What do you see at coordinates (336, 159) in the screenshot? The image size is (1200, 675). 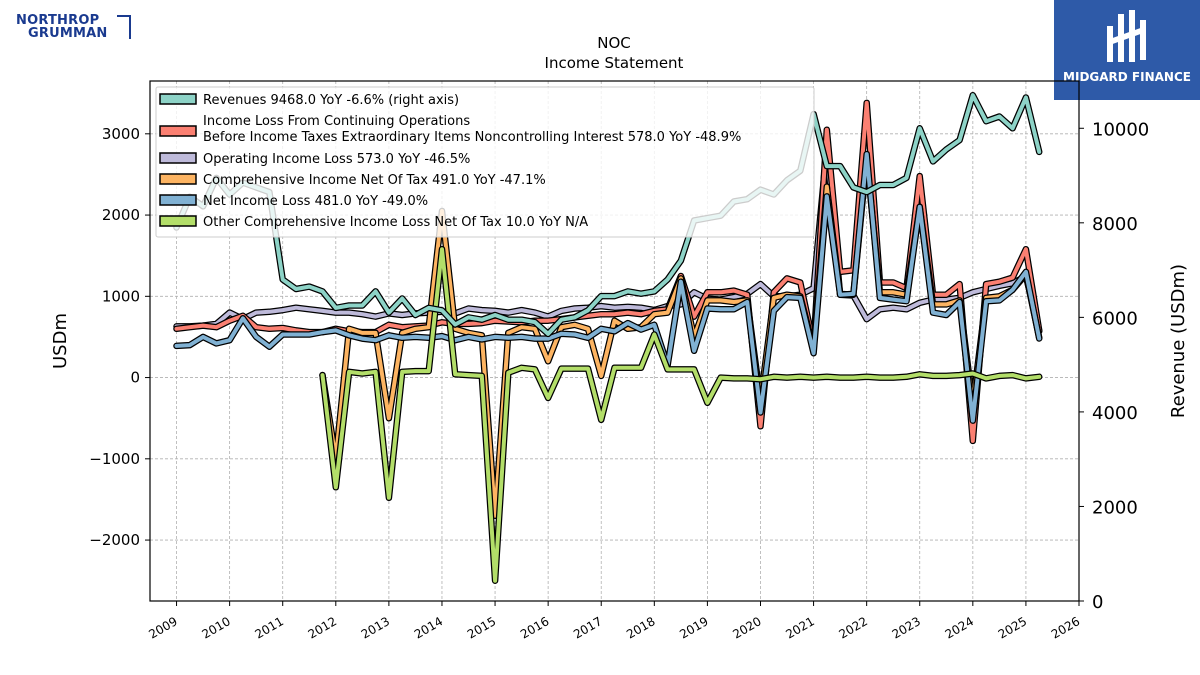 I see `legend-label-operating: Operating Income Loss 573.0 YoY -46.5%` at bounding box center [336, 159].